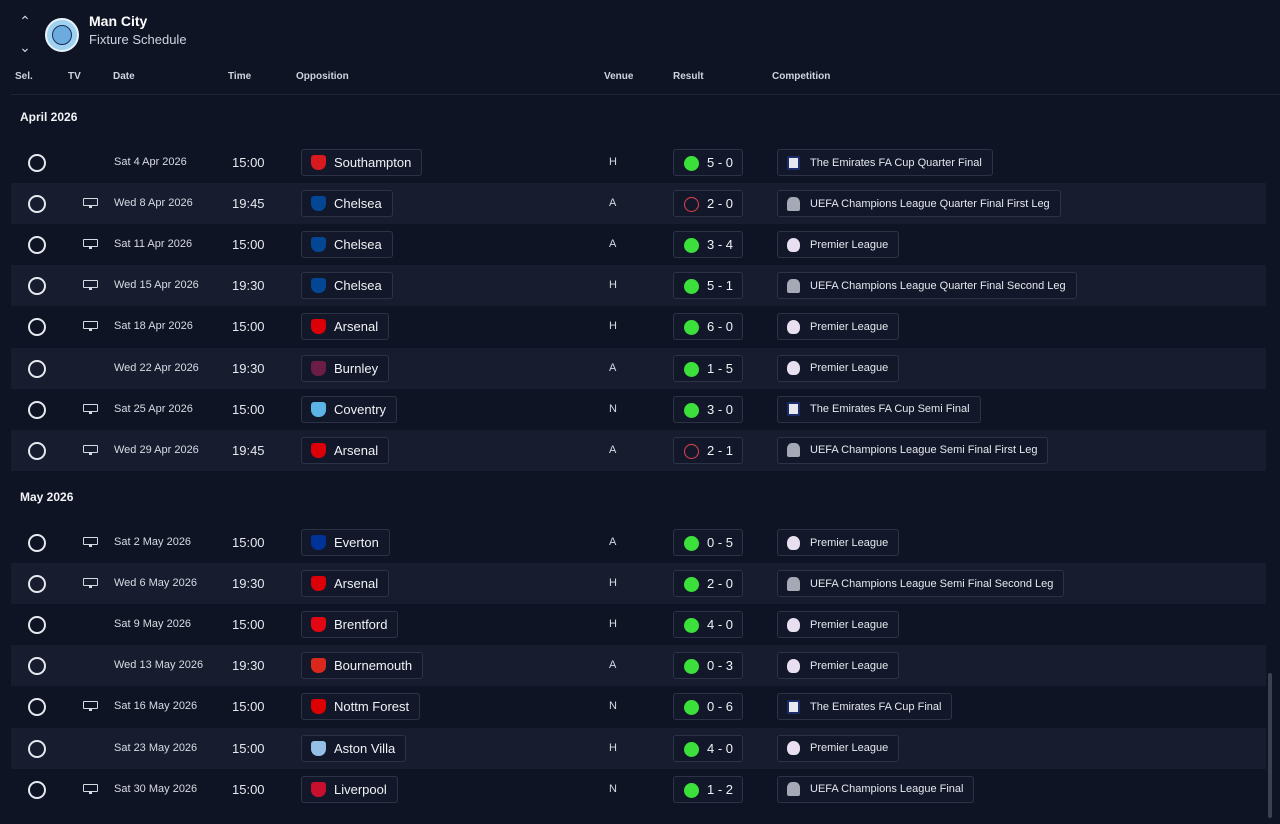  What do you see at coordinates (318, 245) in the screenshot?
I see `club-badge-icon` at bounding box center [318, 245].